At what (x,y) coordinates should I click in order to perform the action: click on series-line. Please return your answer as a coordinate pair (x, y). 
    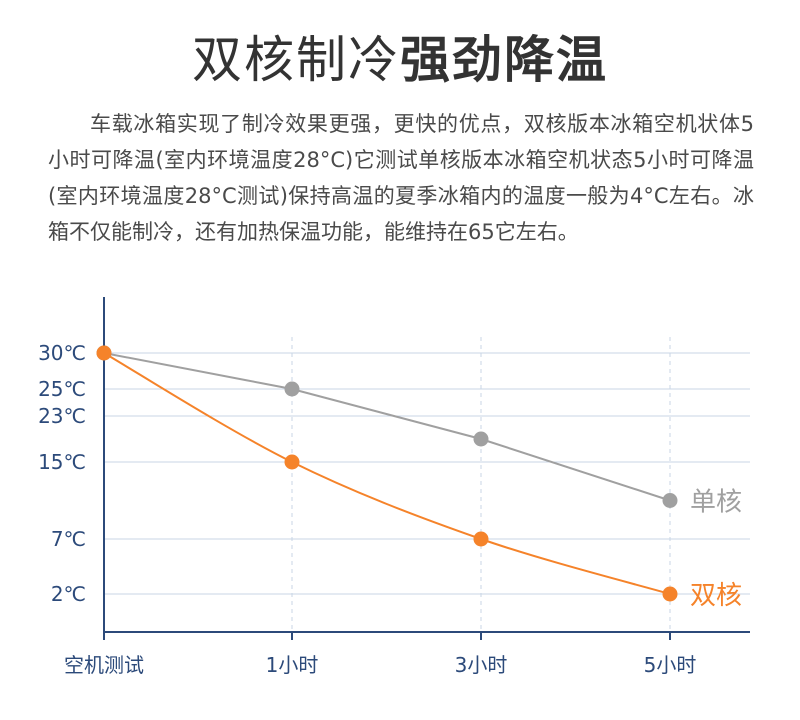
    Looking at the image, I should click on (387, 427).